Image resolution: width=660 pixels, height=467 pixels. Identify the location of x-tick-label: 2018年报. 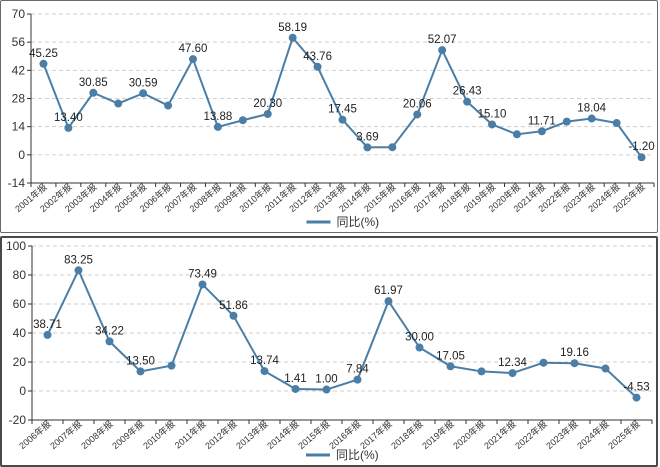
(407, 434).